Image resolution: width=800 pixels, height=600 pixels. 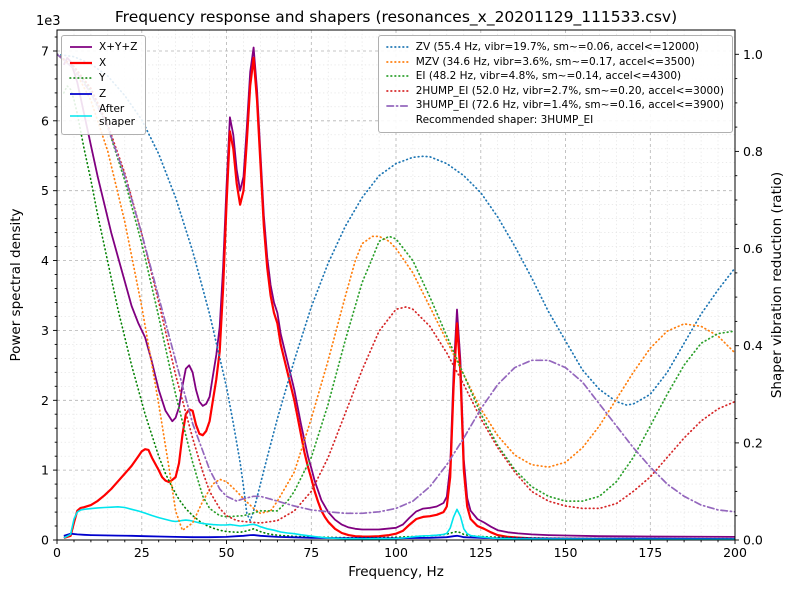 I want to click on psd-series-After-shaper, so click(x=399, y=523).